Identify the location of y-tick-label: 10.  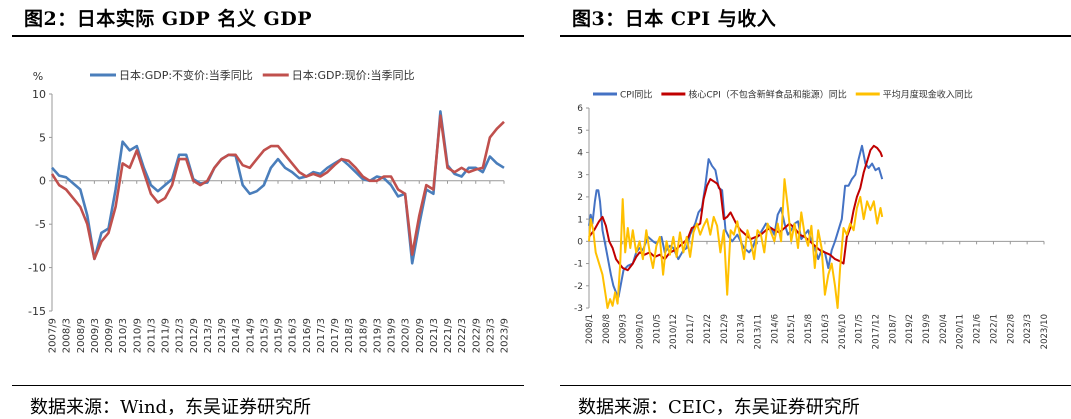
(39, 94).